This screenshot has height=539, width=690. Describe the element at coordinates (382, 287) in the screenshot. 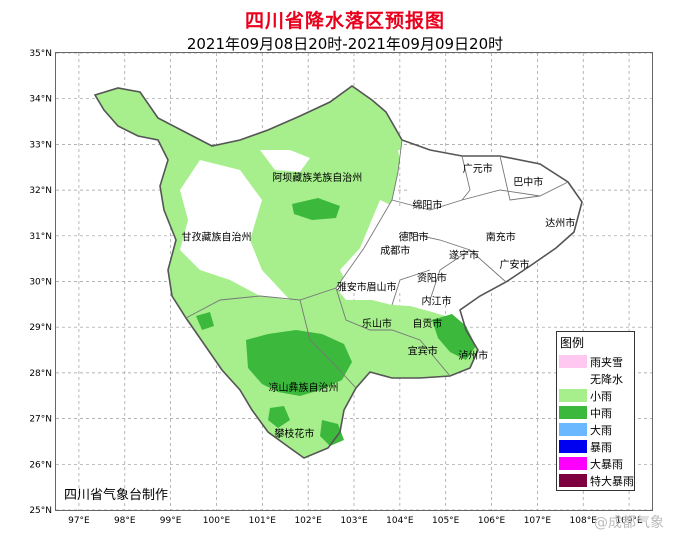

I see `place-label: 眉山市` at that location.